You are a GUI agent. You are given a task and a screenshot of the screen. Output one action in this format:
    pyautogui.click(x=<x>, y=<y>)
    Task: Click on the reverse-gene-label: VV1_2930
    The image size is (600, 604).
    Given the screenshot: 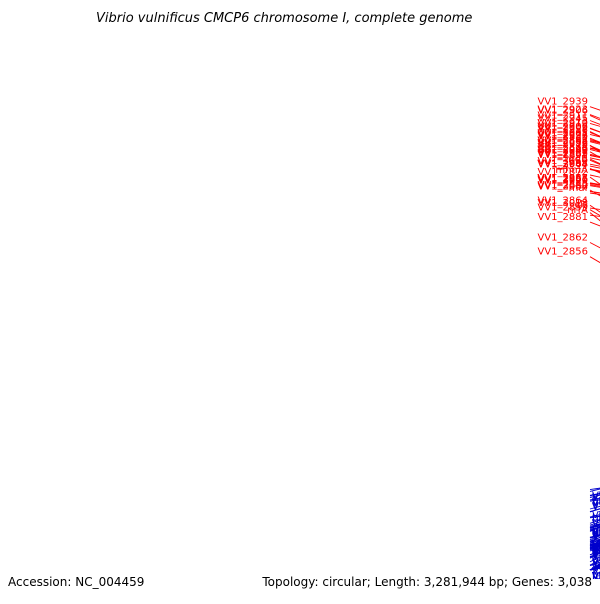 What is the action you would take?
    pyautogui.click(x=596, y=524)
    